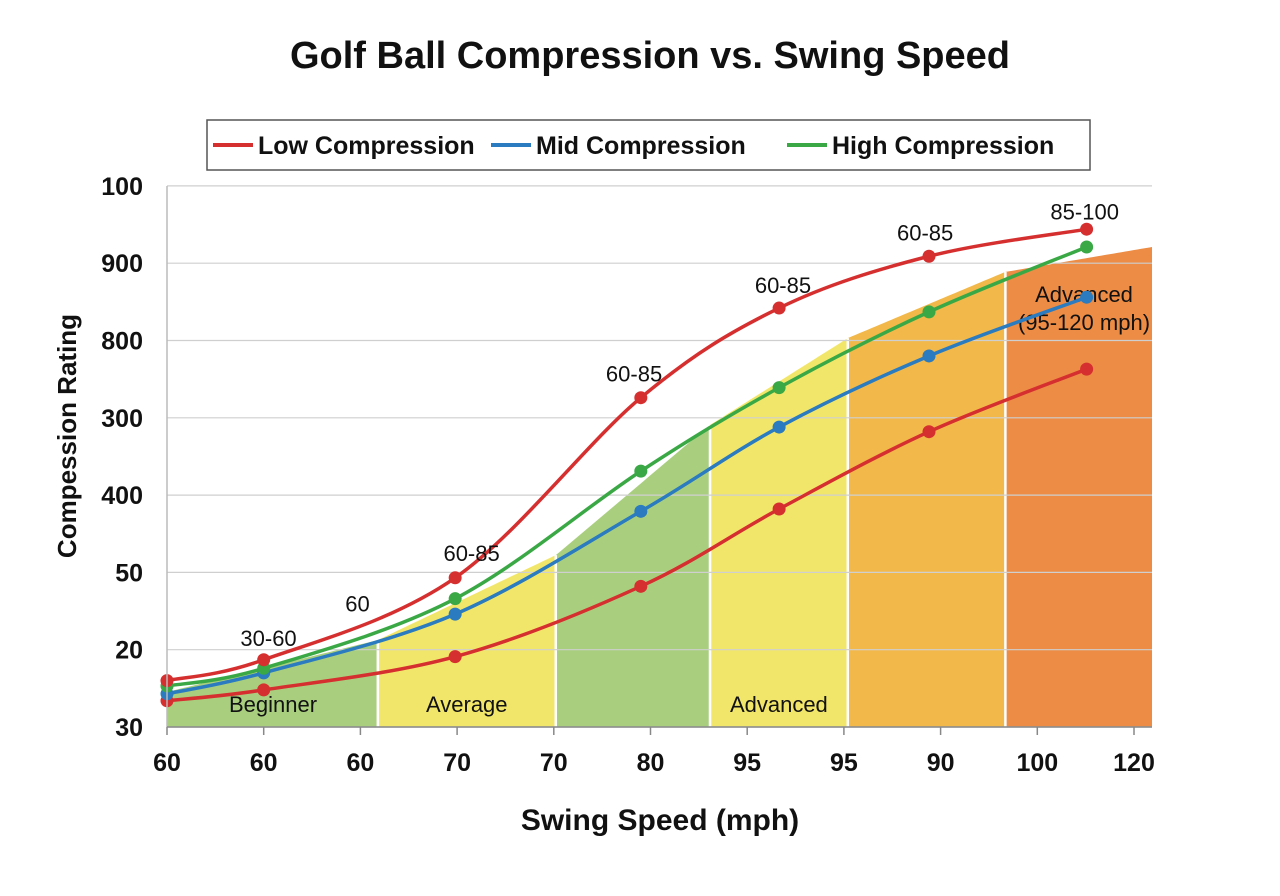 The width and height of the screenshot is (1280, 896). Describe the element at coordinates (122, 419) in the screenshot. I see `y-tick-label: 300` at that location.